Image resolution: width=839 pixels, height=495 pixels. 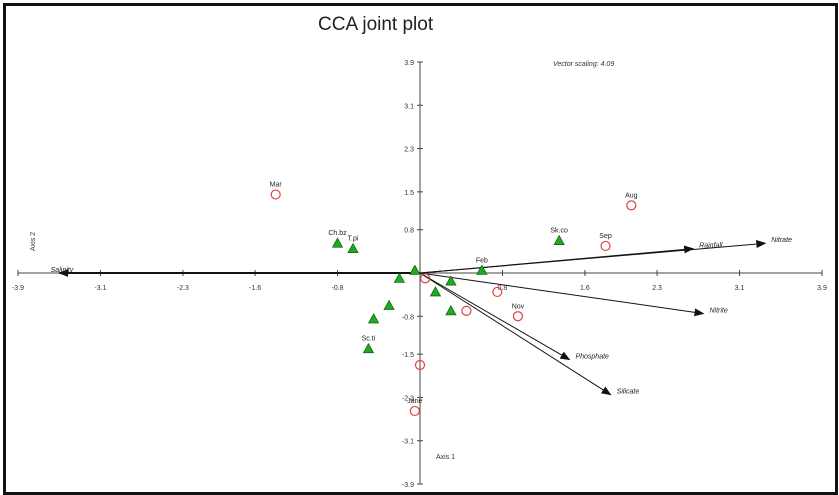 I want to click on y-tick-label: -3.1, so click(x=408, y=442).